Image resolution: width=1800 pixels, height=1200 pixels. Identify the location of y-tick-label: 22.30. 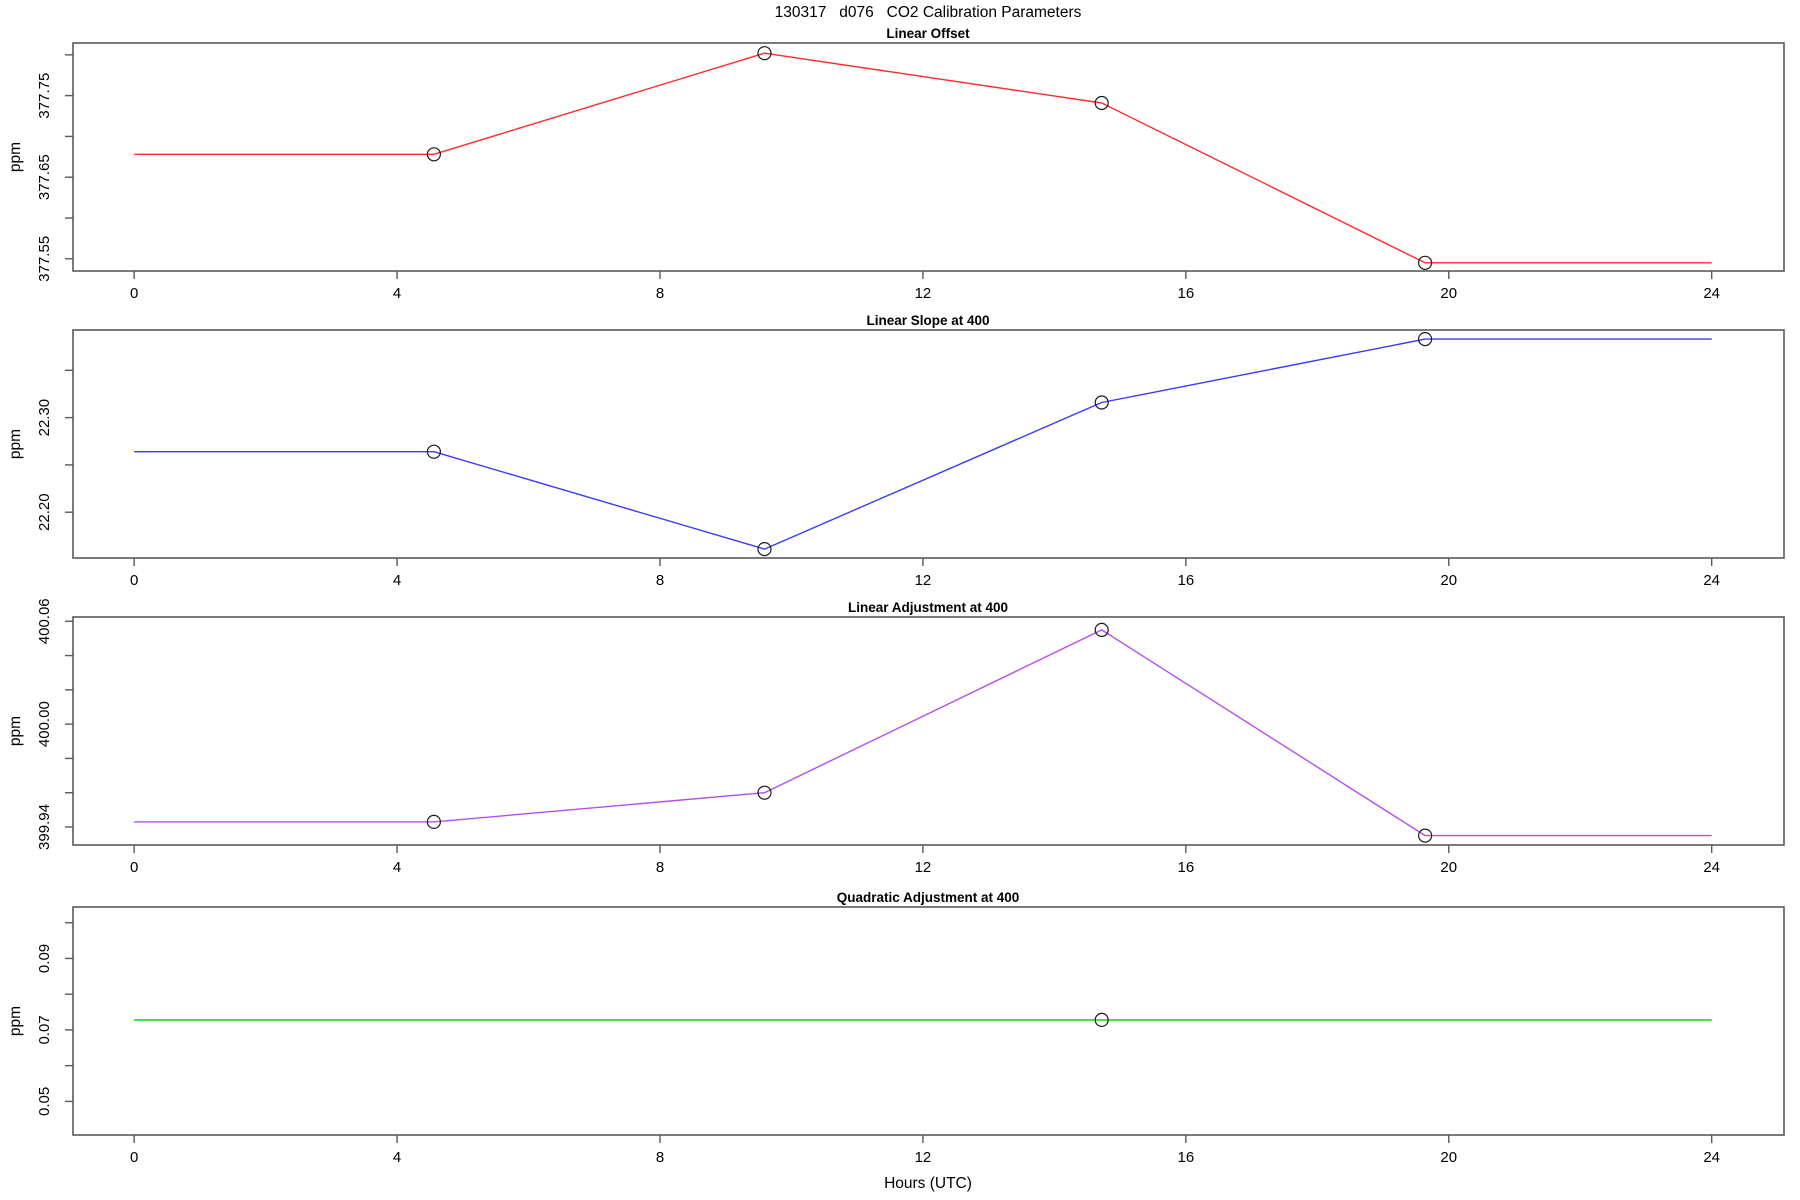
(44, 418).